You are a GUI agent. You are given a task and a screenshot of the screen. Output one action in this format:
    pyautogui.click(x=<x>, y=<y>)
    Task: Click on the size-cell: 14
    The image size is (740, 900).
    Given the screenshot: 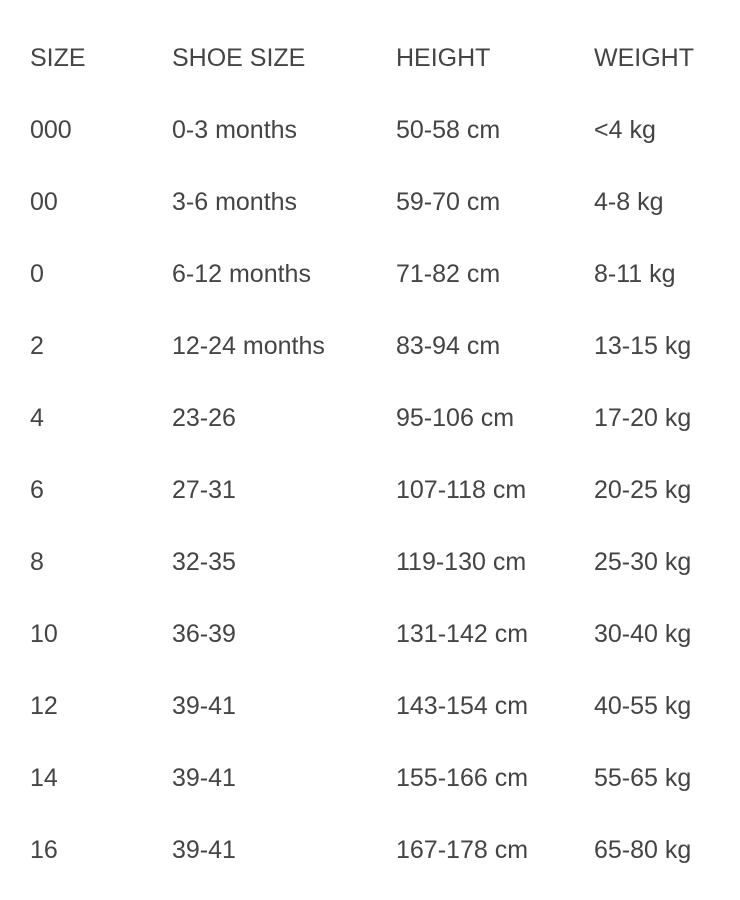 What is the action you would take?
    pyautogui.click(x=44, y=778)
    